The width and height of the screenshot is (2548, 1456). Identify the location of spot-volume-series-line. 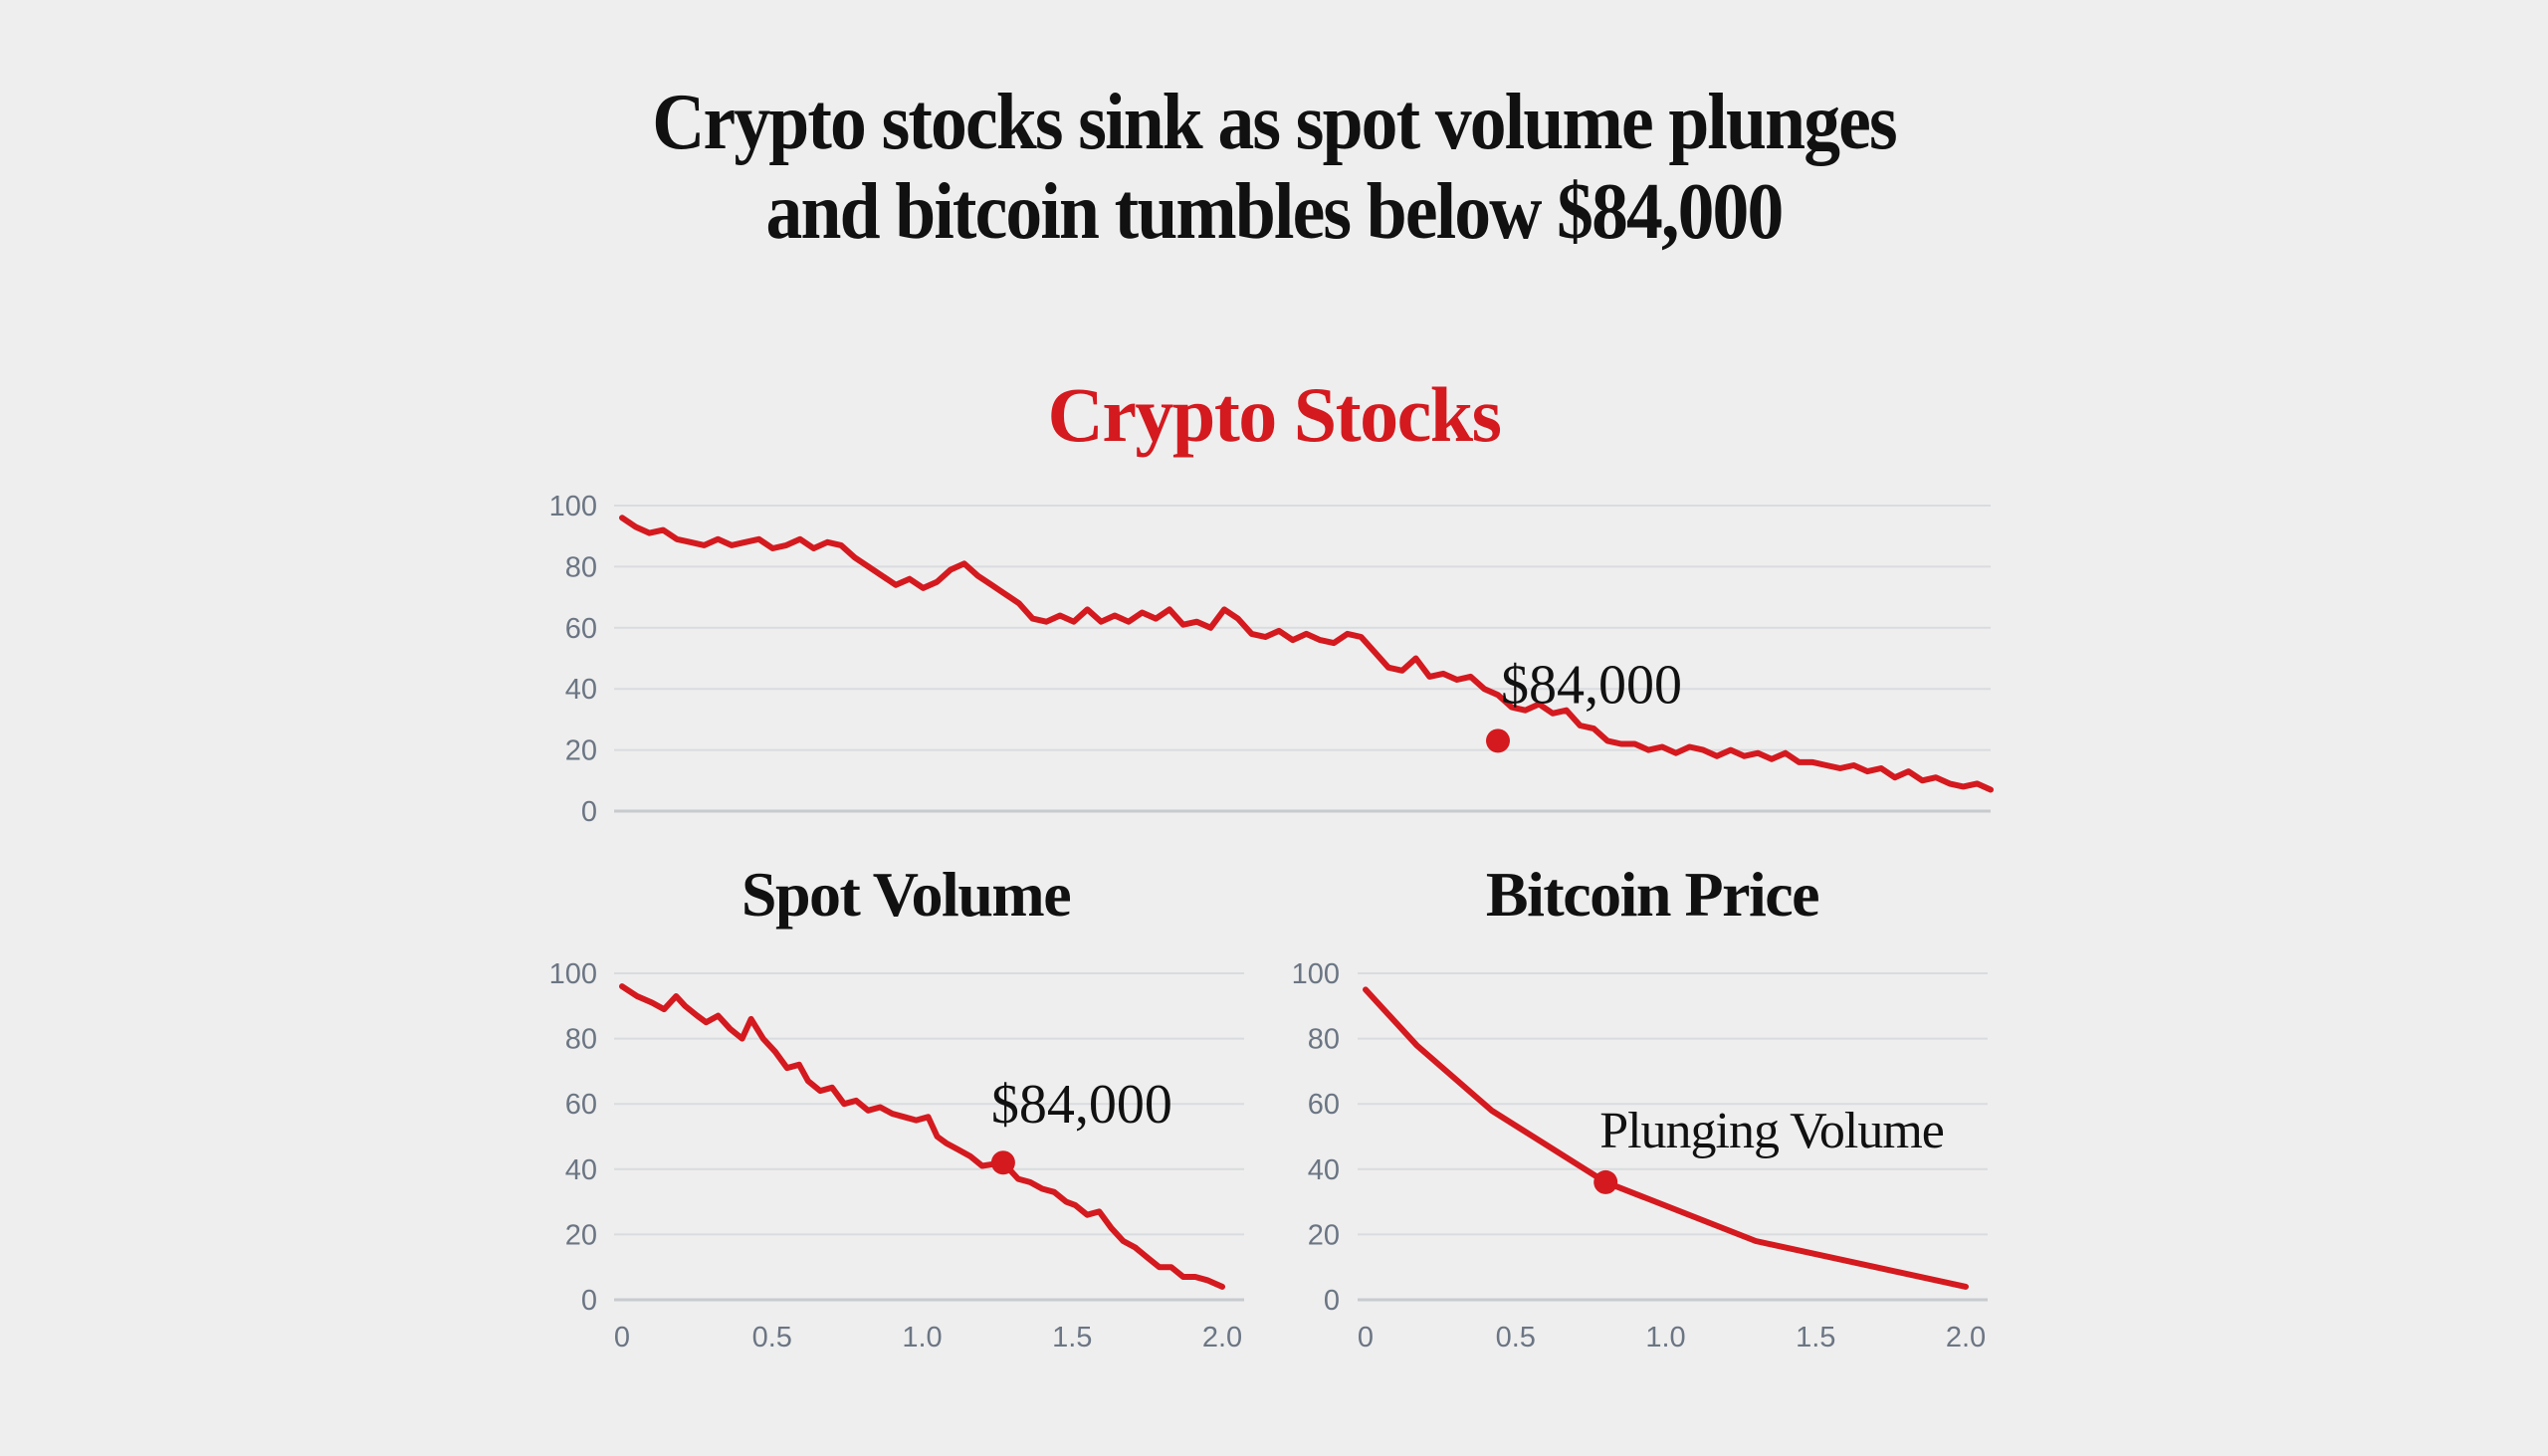
(922, 1136).